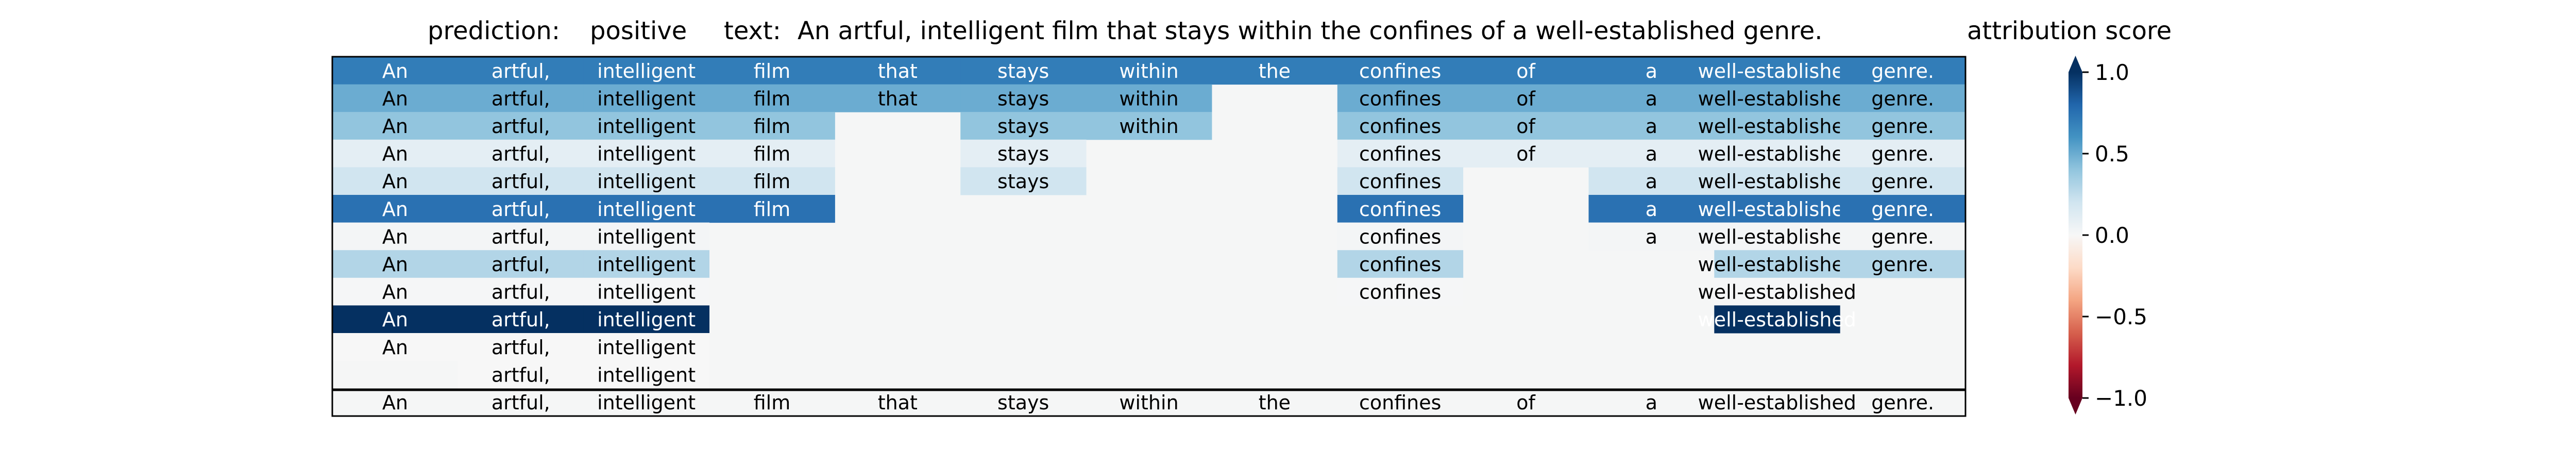 Image resolution: width=2576 pixels, height=464 pixels. What do you see at coordinates (638, 30) in the screenshot?
I see `prediction-value: positive` at bounding box center [638, 30].